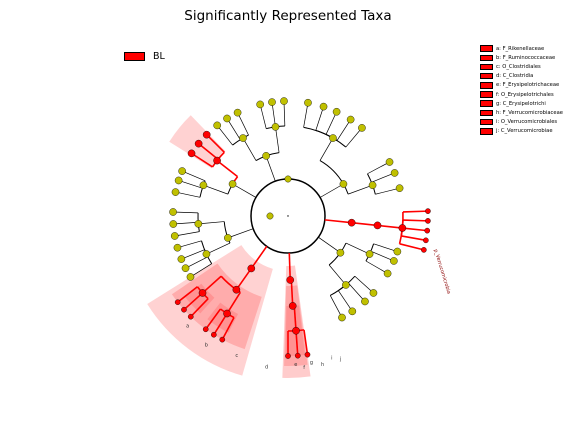 The image size is (576, 432). Describe the element at coordinates (528, 85) in the screenshot. I see `key-label: e: F_Erysipelotrichaceae` at that location.